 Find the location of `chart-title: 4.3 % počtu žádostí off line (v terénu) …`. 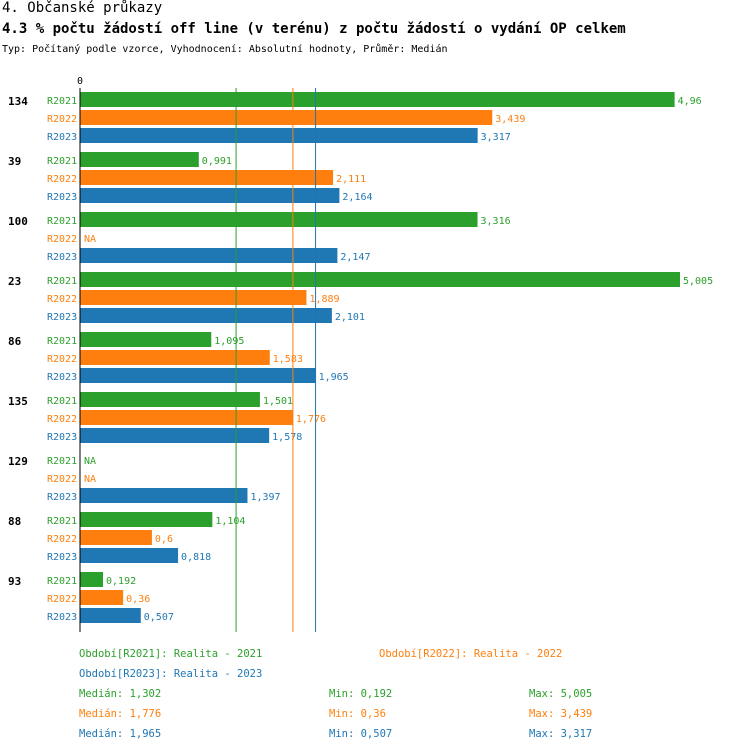

chart-title: 4.3 % počtu žádostí off line (v terénu) … is located at coordinates (314, 29).